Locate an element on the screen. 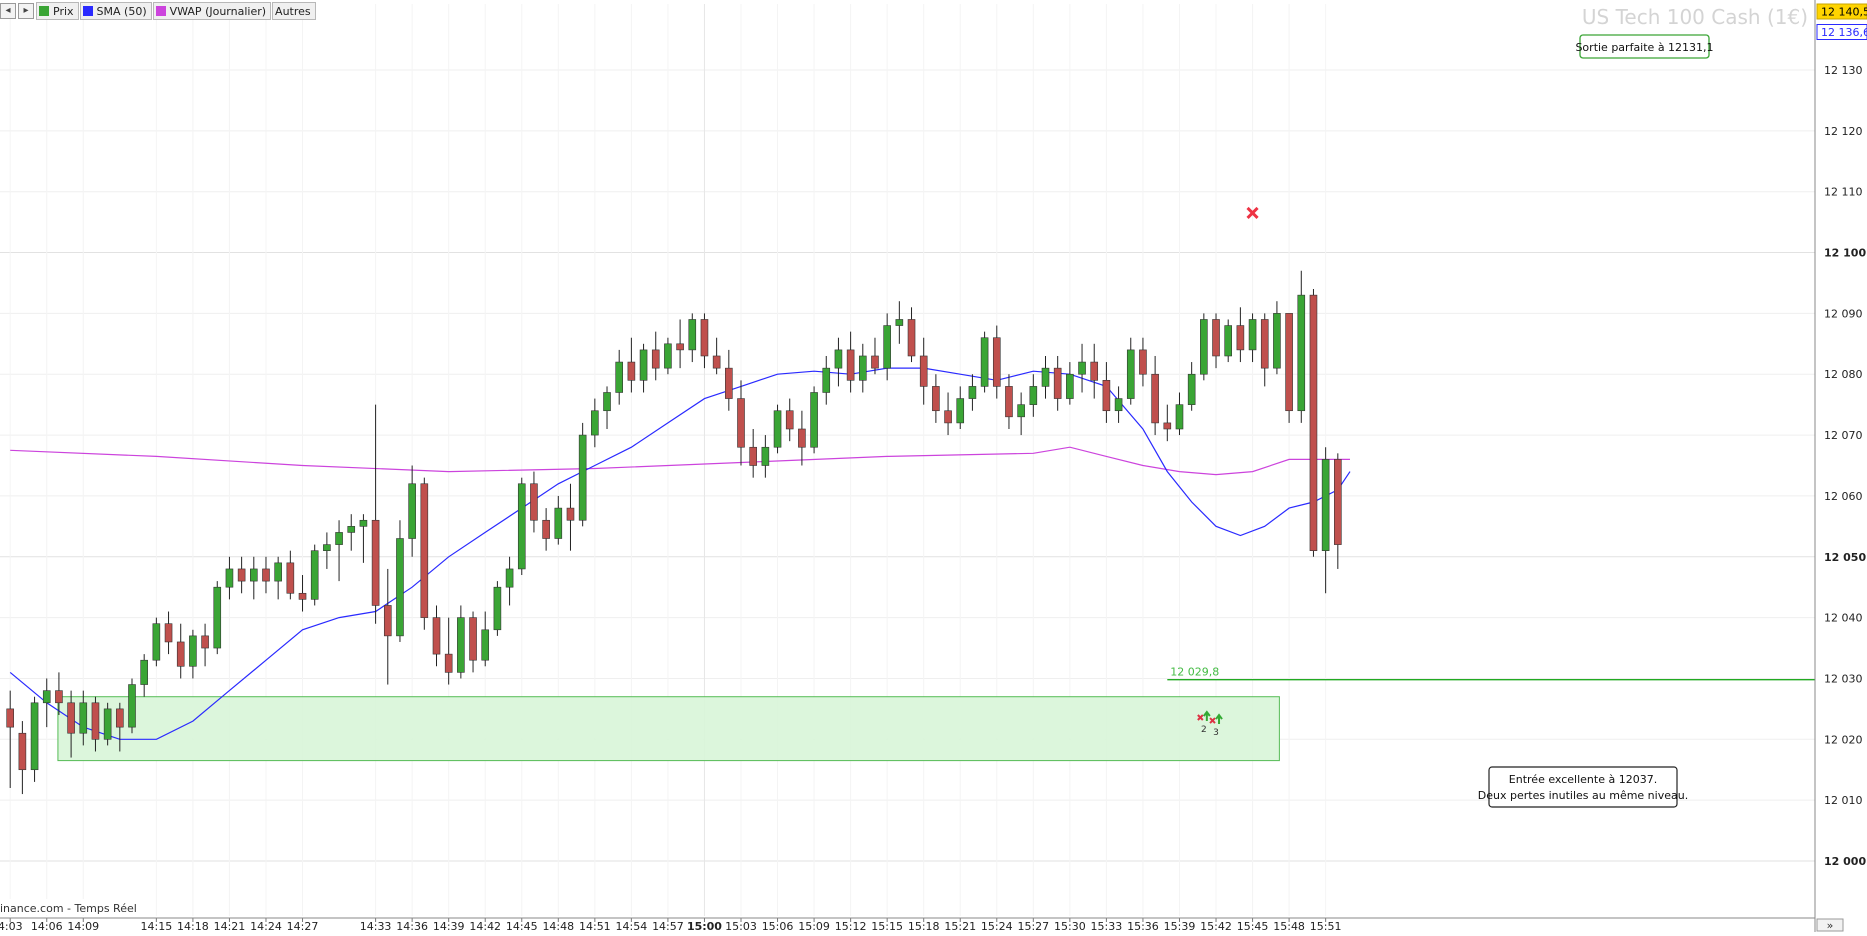 The width and height of the screenshot is (1867, 936). legend-label-autres: Autres is located at coordinates (293, 11).